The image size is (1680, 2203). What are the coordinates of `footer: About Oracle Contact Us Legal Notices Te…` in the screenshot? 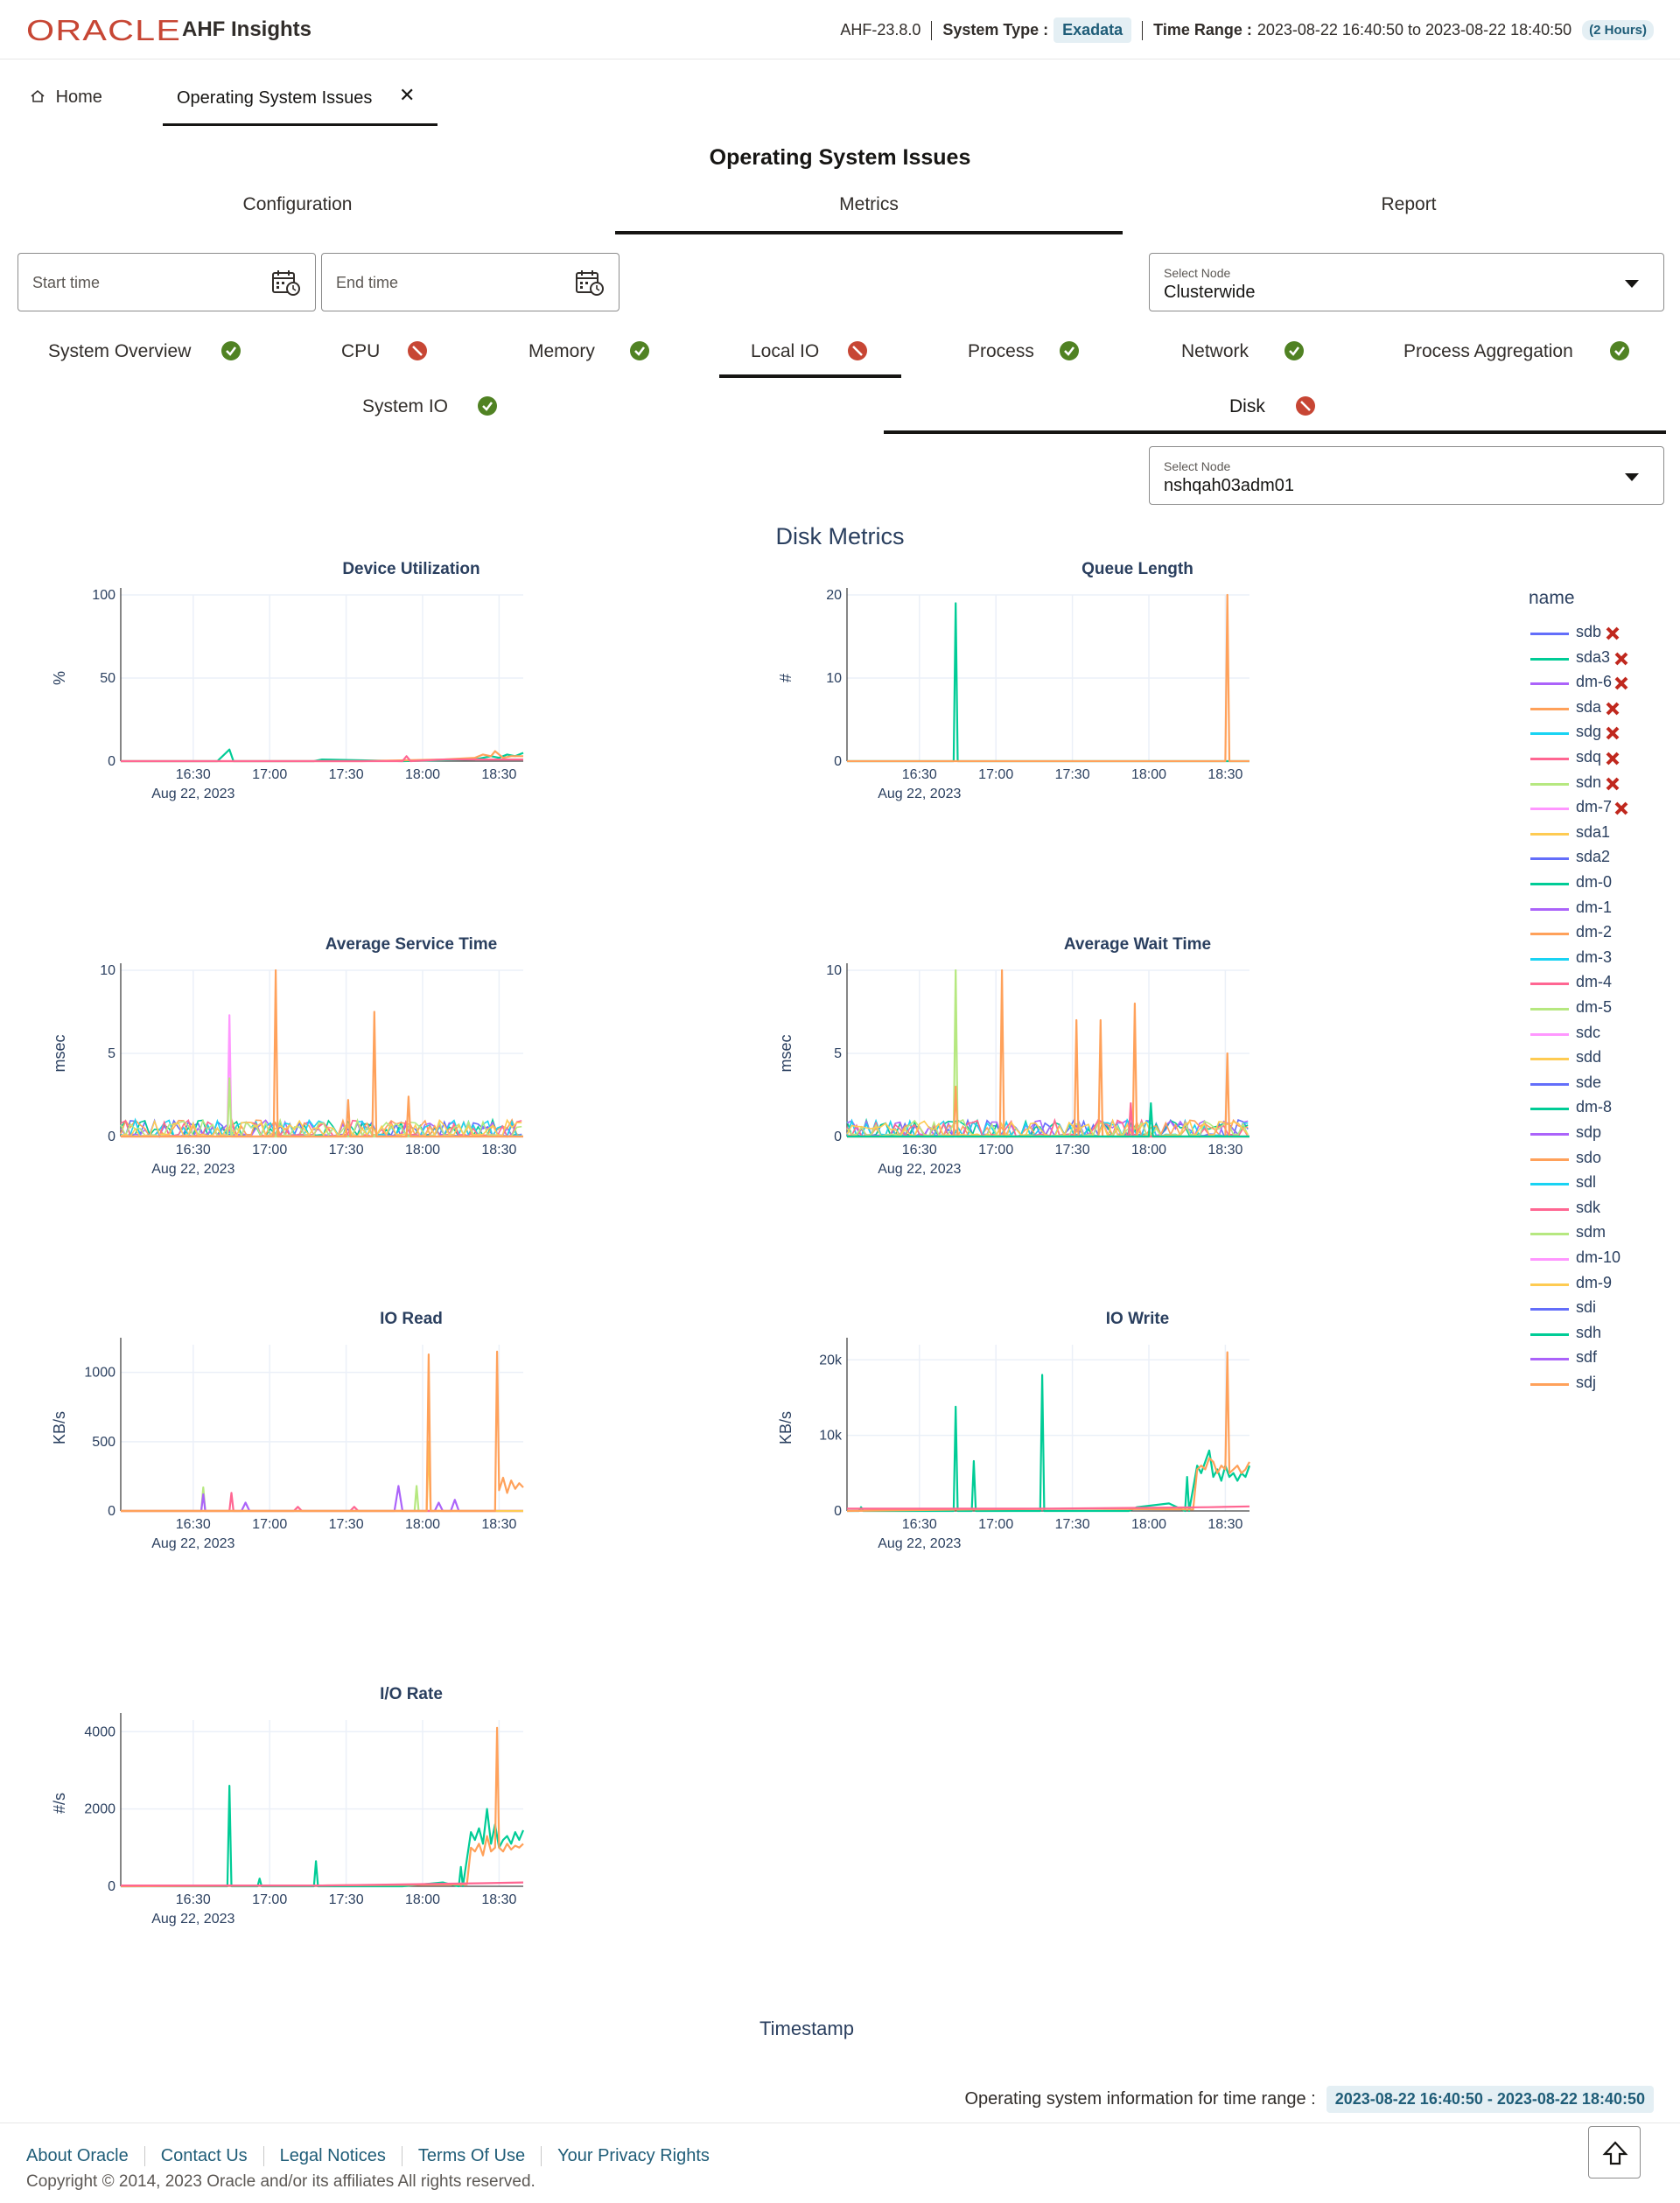 It's located at (840, 2163).